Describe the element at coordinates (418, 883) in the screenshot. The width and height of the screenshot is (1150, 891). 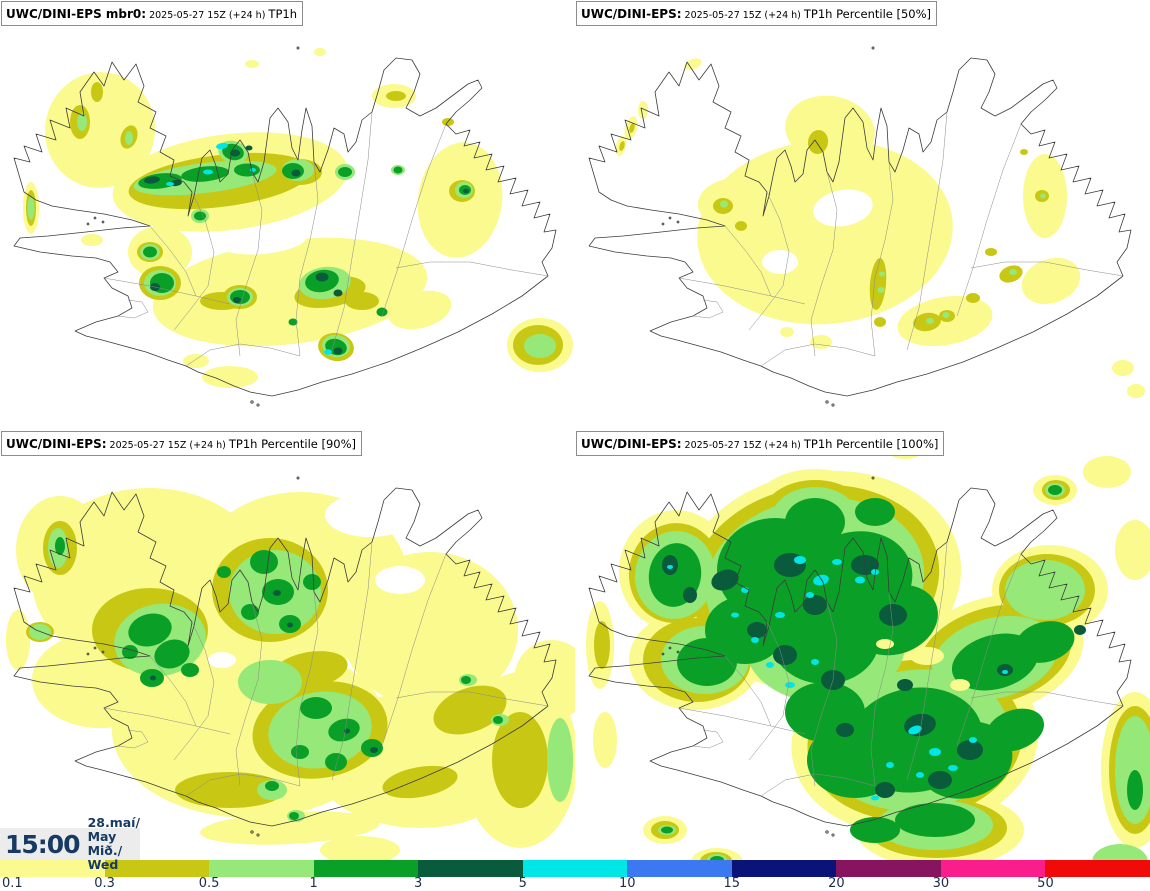
I see `colorbar-label-3: 3` at that location.